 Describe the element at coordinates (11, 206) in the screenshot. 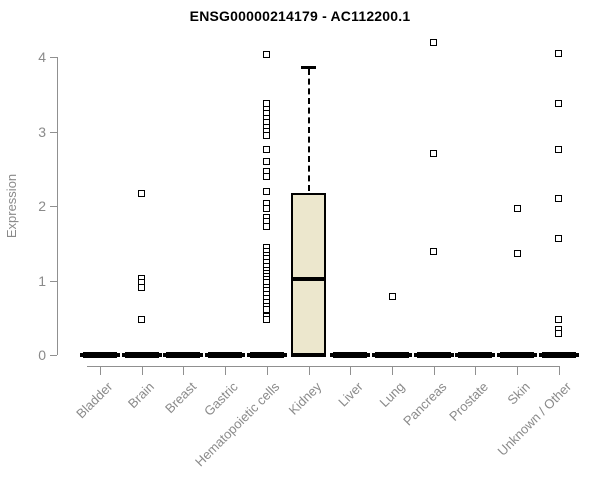

I see `y-axis-label: Expression` at that location.